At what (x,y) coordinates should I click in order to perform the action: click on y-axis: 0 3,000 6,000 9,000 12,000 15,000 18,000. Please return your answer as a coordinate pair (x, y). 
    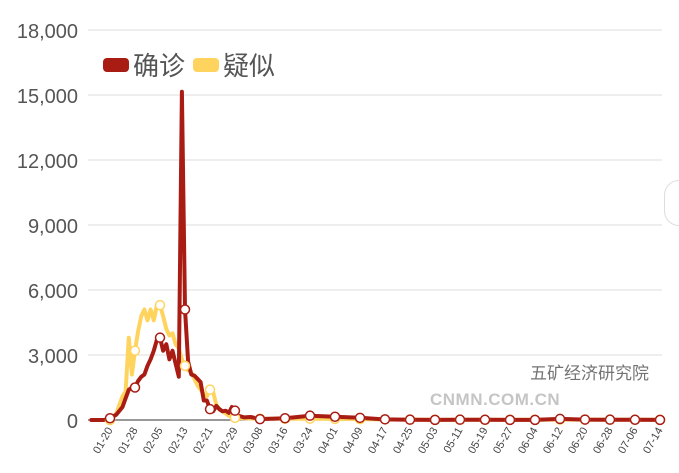
    Looking at the image, I should click on (47, 227).